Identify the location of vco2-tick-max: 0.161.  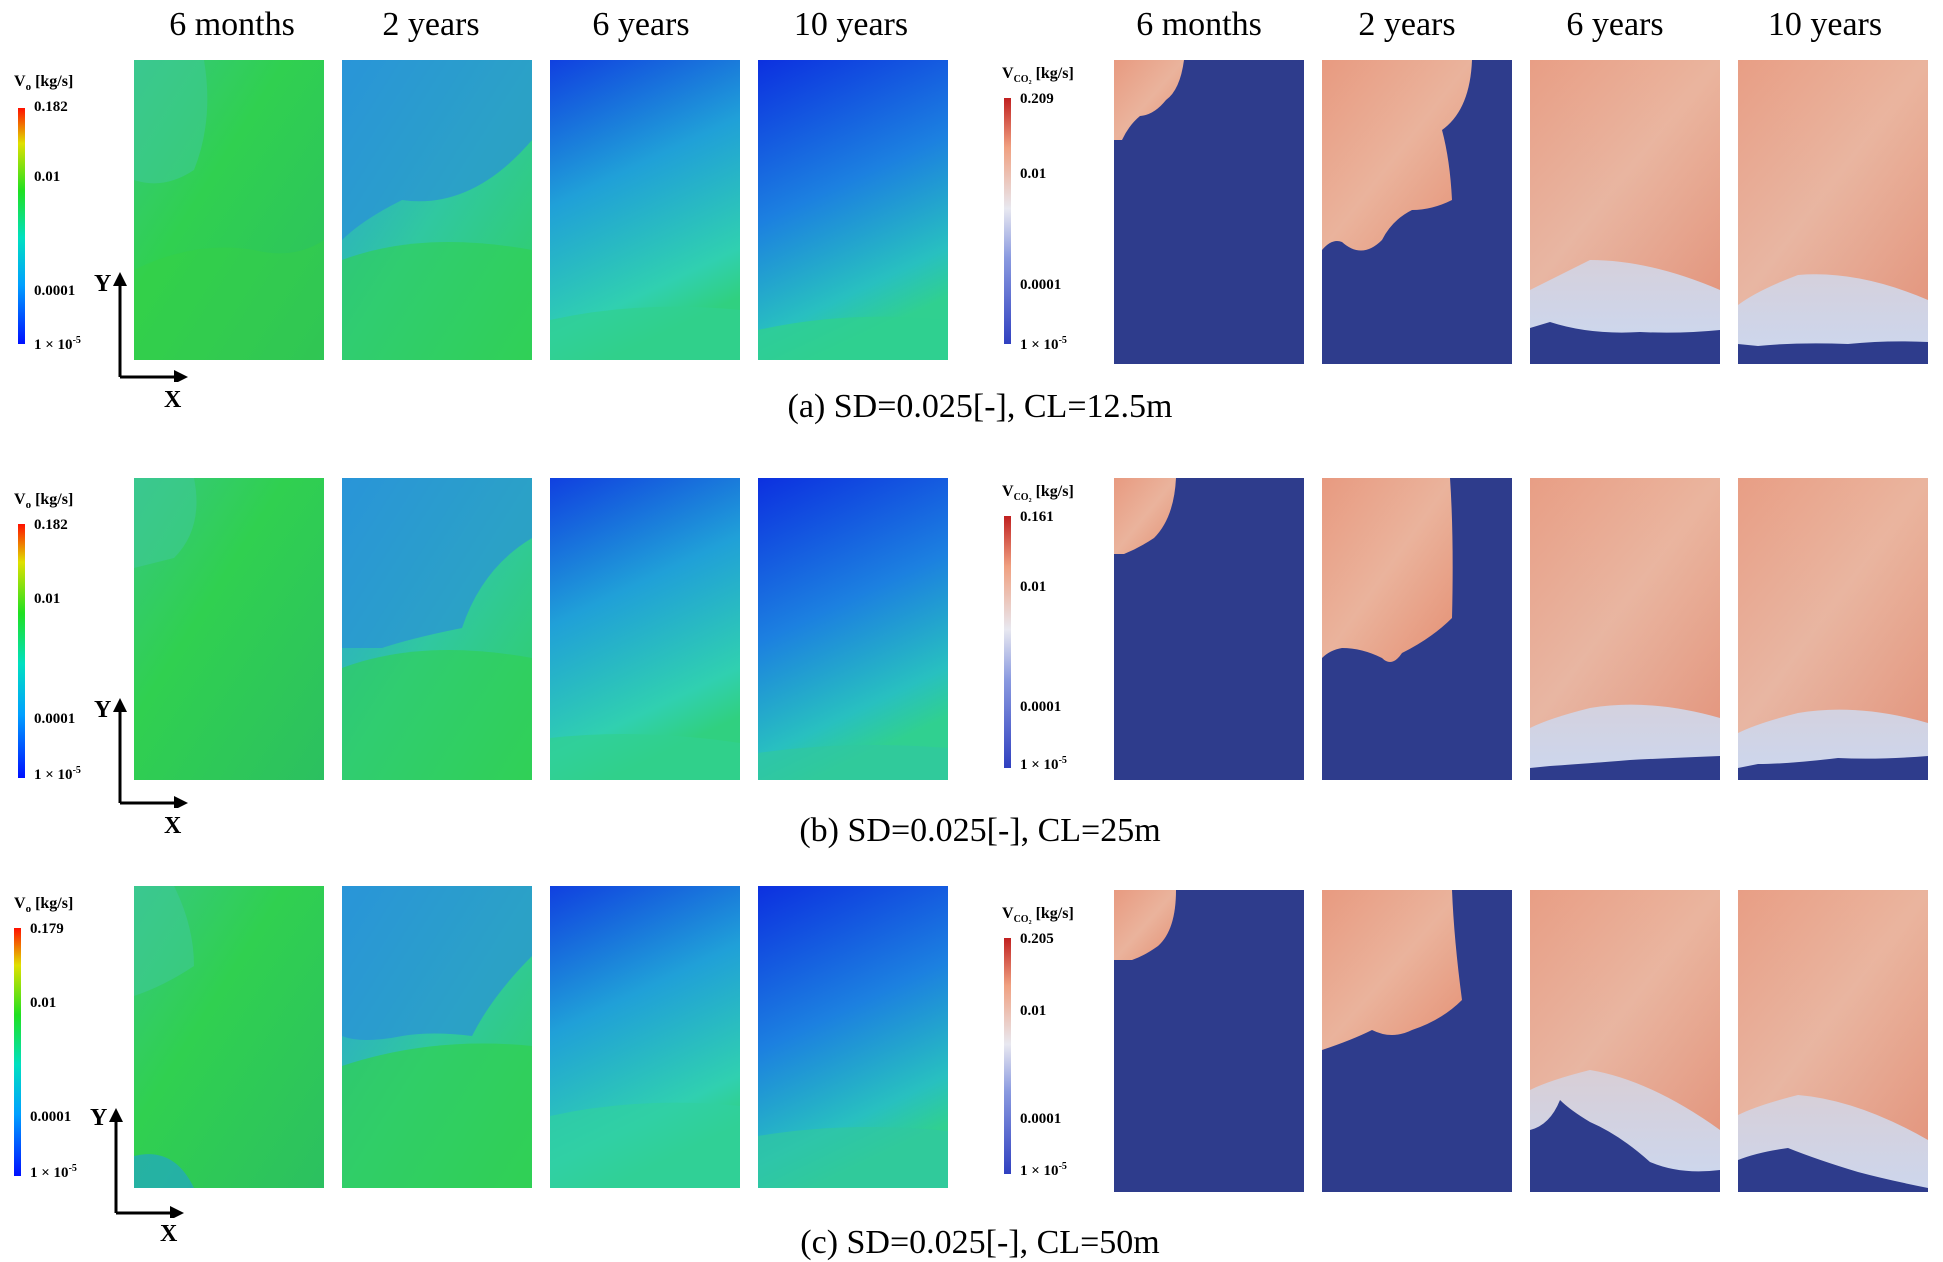
(1037, 517).